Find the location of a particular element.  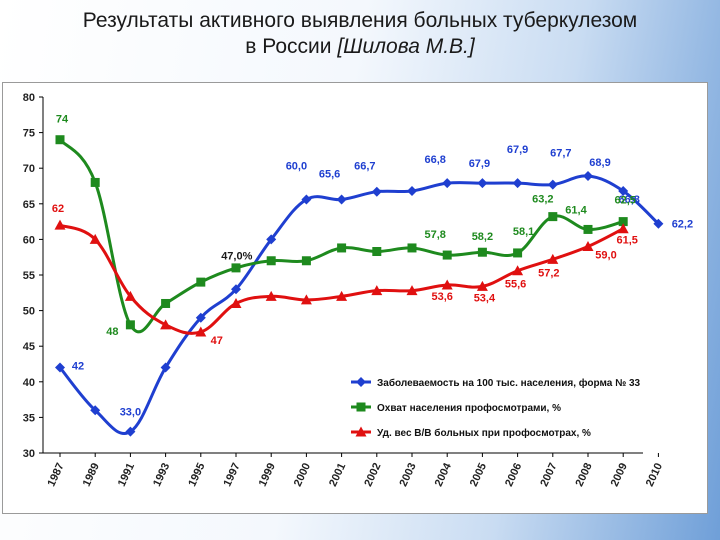

y-tick-label: 30 is located at coordinates (29, 454).